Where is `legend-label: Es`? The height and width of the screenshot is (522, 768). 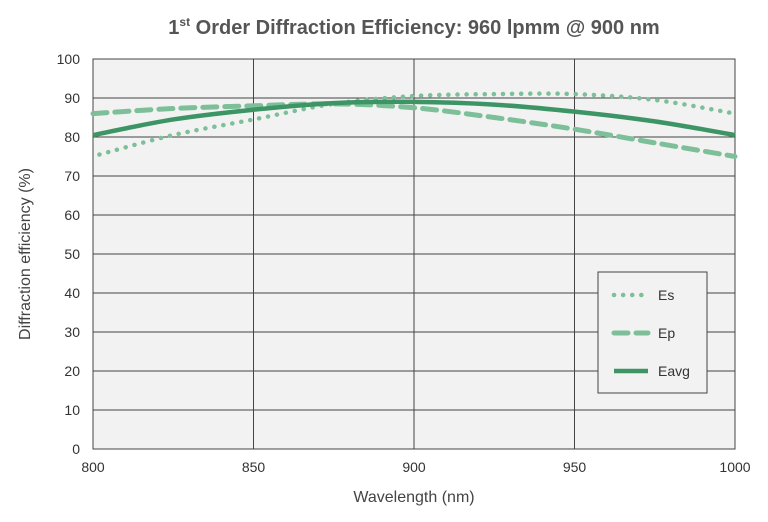
legend-label: Es is located at coordinates (666, 295).